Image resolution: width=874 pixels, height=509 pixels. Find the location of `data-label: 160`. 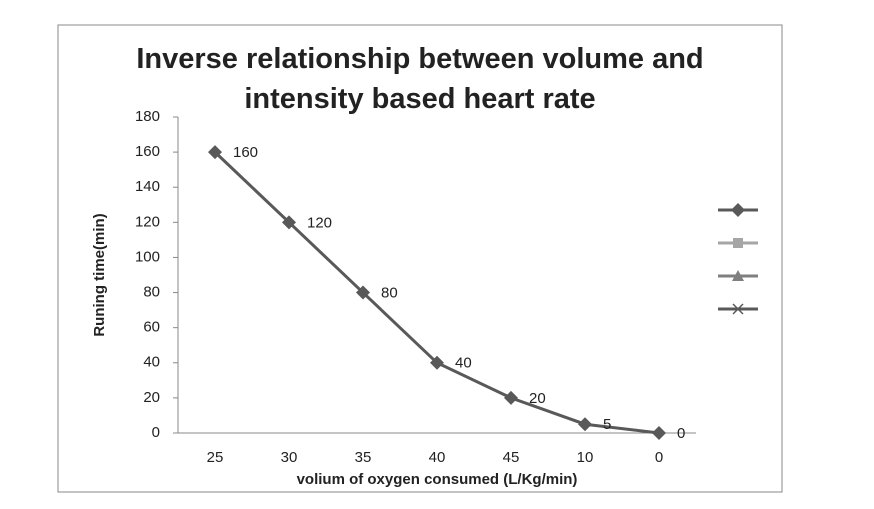

data-label: 160 is located at coordinates (245, 152).